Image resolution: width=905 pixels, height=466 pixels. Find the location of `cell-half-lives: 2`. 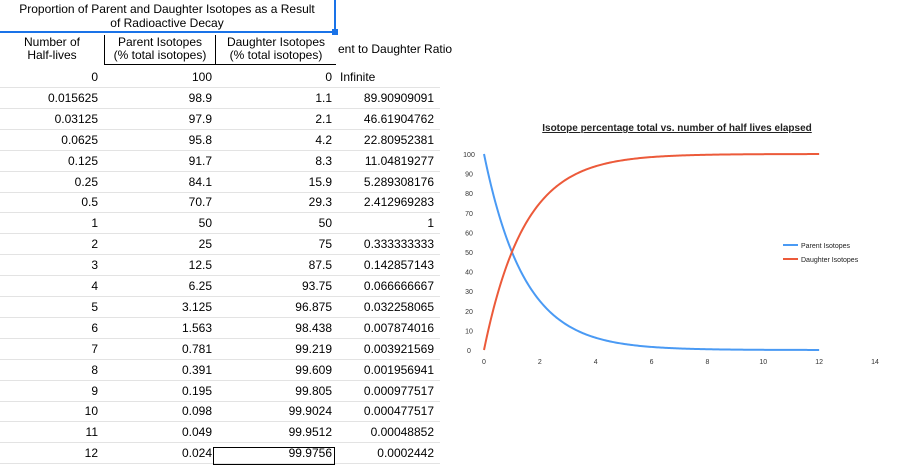

cell-half-lives: 2 is located at coordinates (94, 244).